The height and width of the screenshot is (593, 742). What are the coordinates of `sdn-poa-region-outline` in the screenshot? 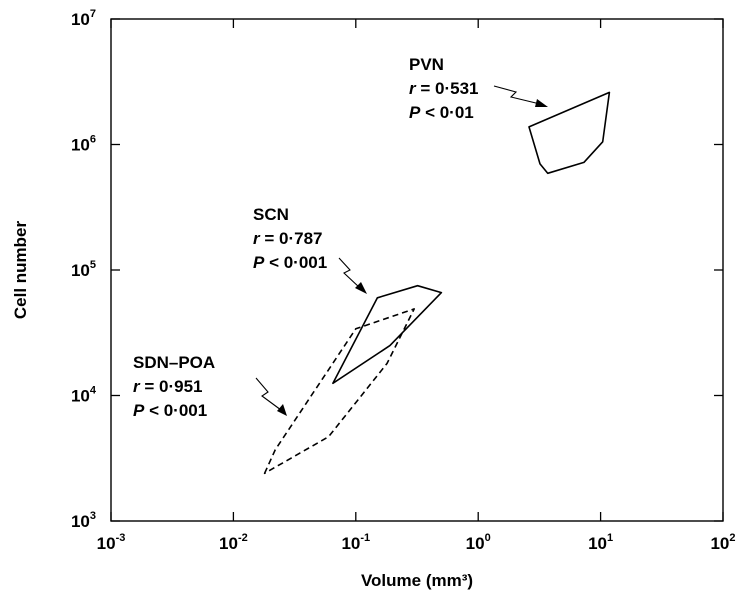 It's located at (339, 391).